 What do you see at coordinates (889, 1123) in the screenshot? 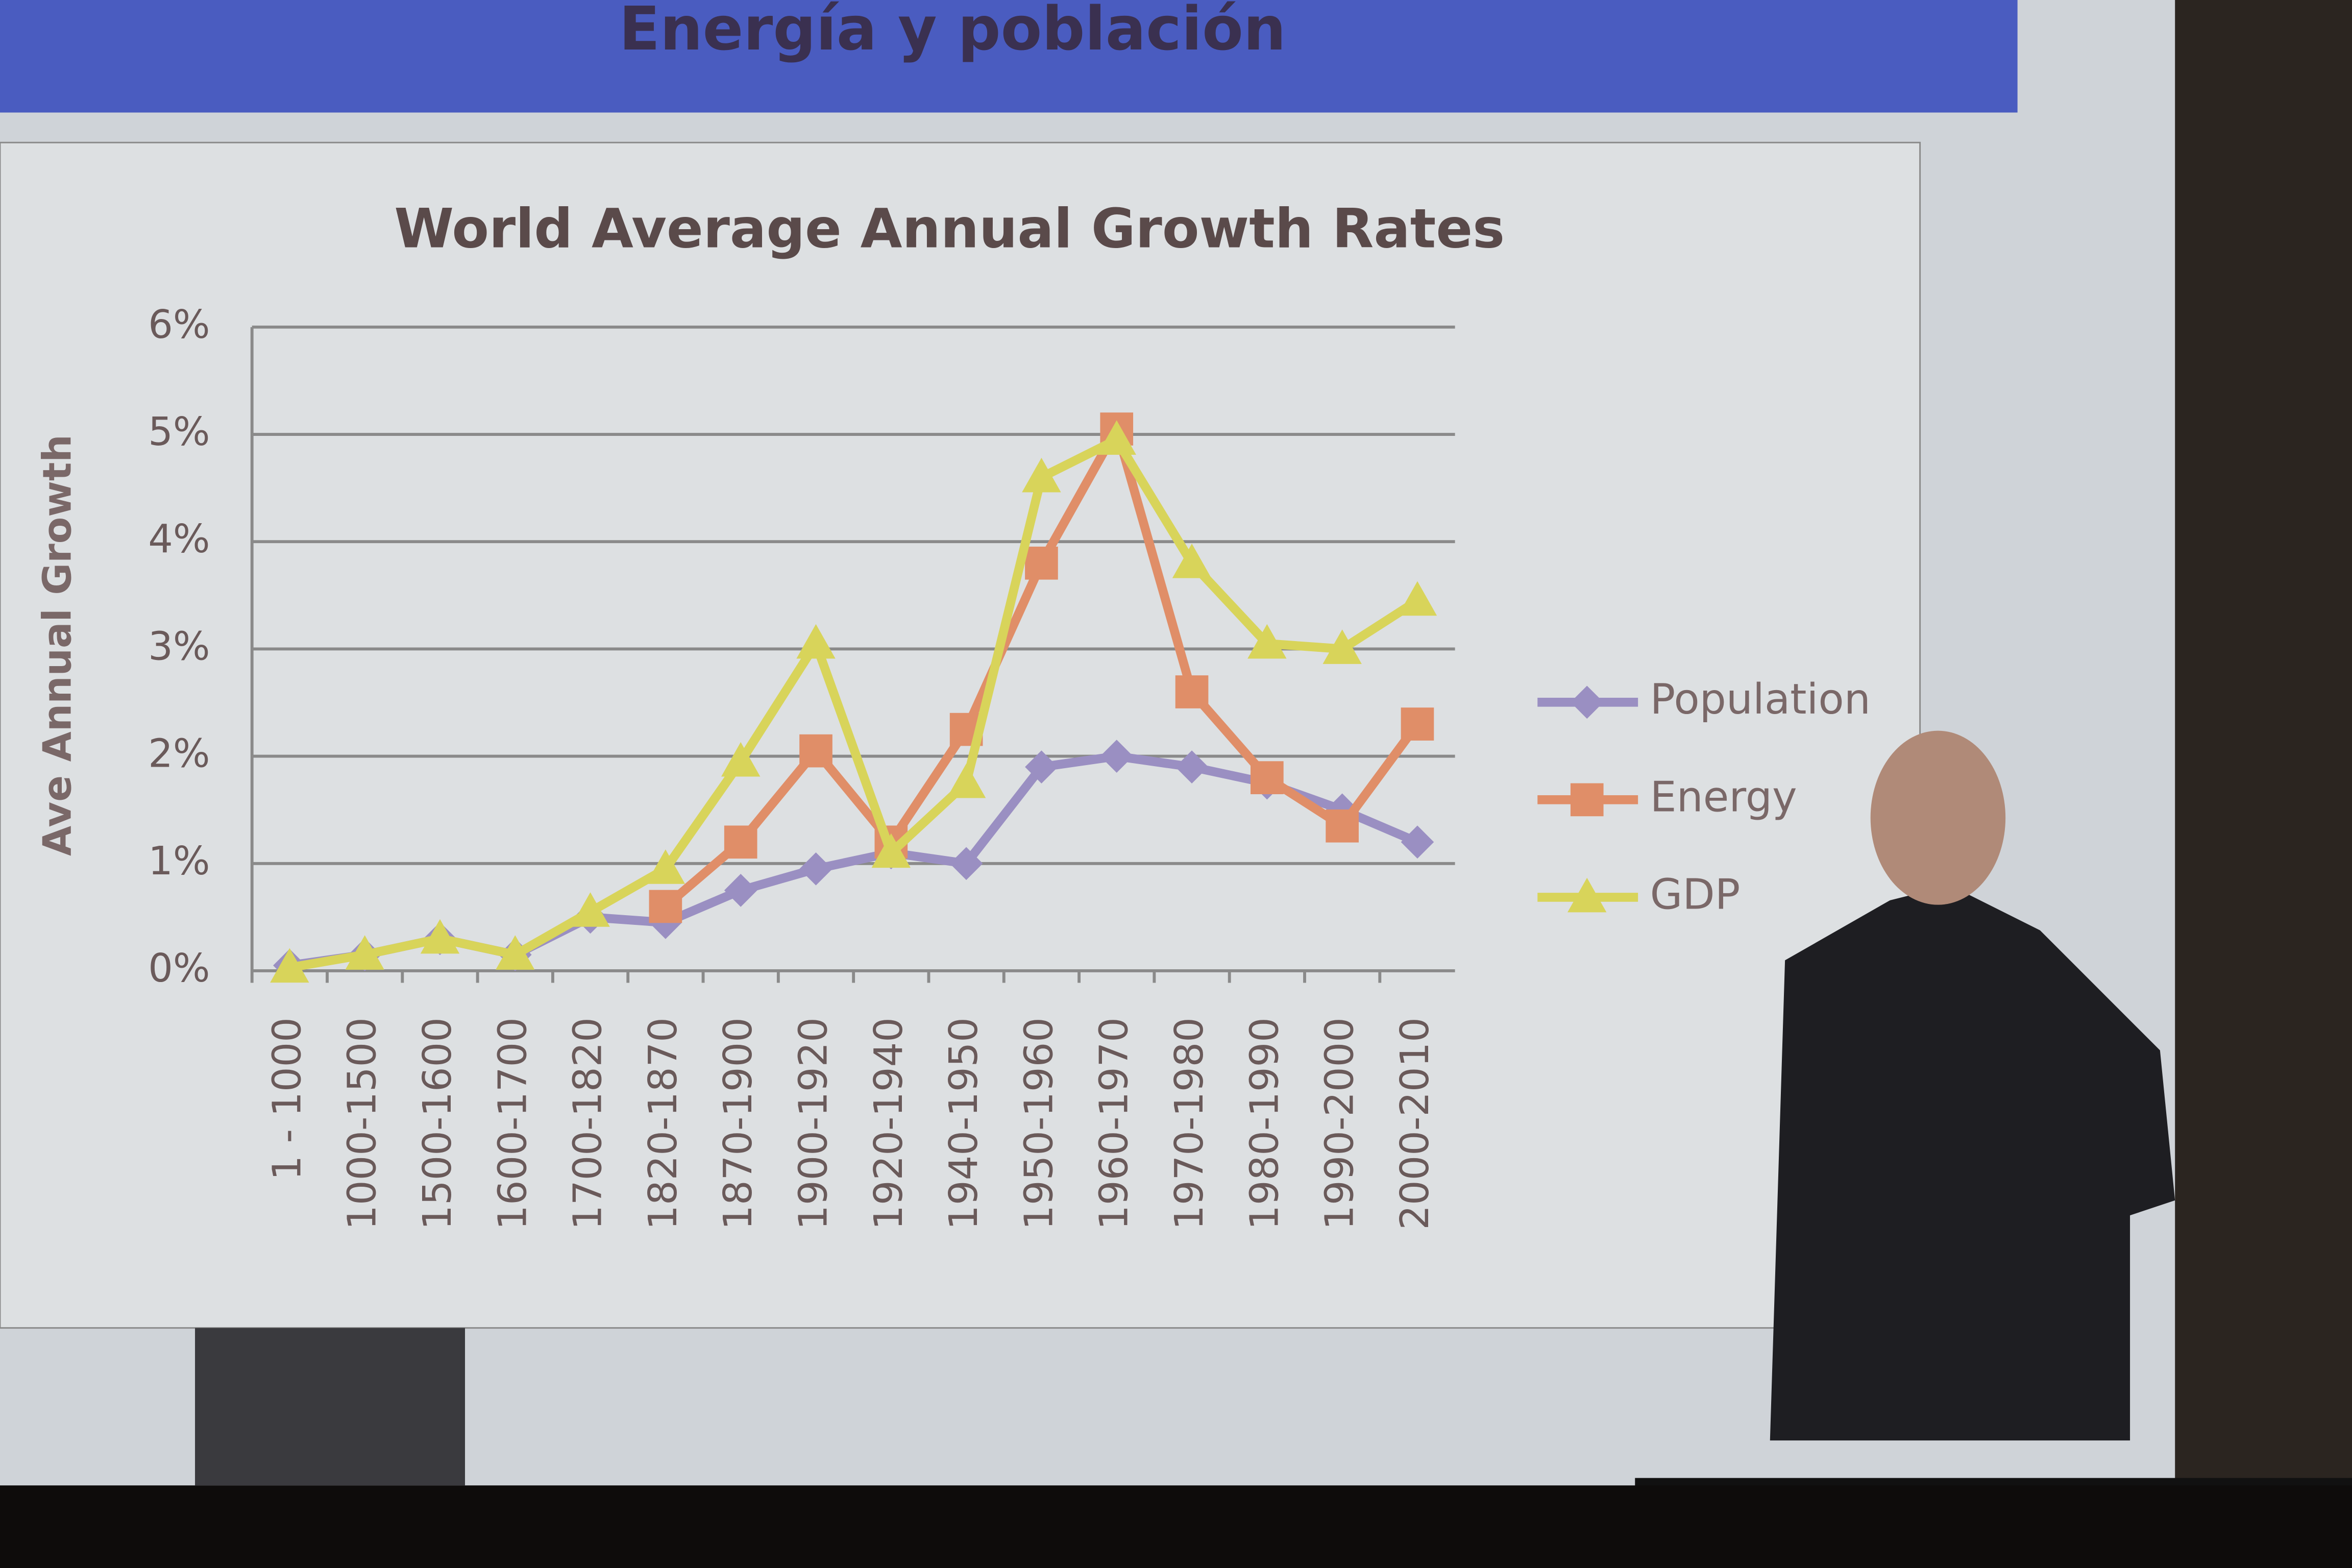
I see `x-tick-label: 1920-1940` at bounding box center [889, 1123].